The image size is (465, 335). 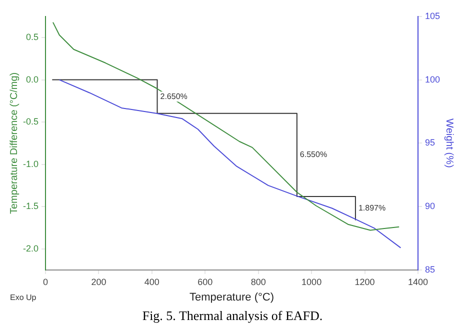 I want to click on caption: Fig. 5. Thermal analysis of EAFD., so click(x=232, y=316).